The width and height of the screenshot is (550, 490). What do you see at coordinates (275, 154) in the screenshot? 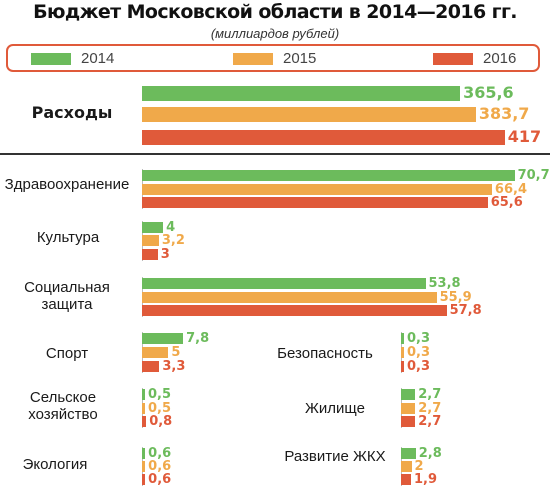
I see `section-divider` at bounding box center [275, 154].